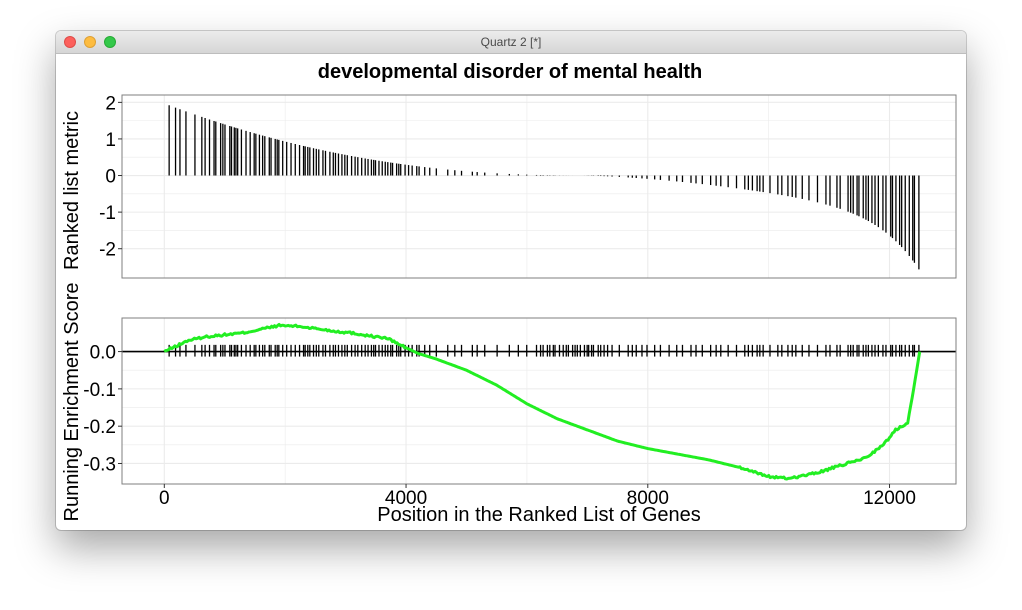  I want to click on y-tick-label: 0, so click(110, 177).